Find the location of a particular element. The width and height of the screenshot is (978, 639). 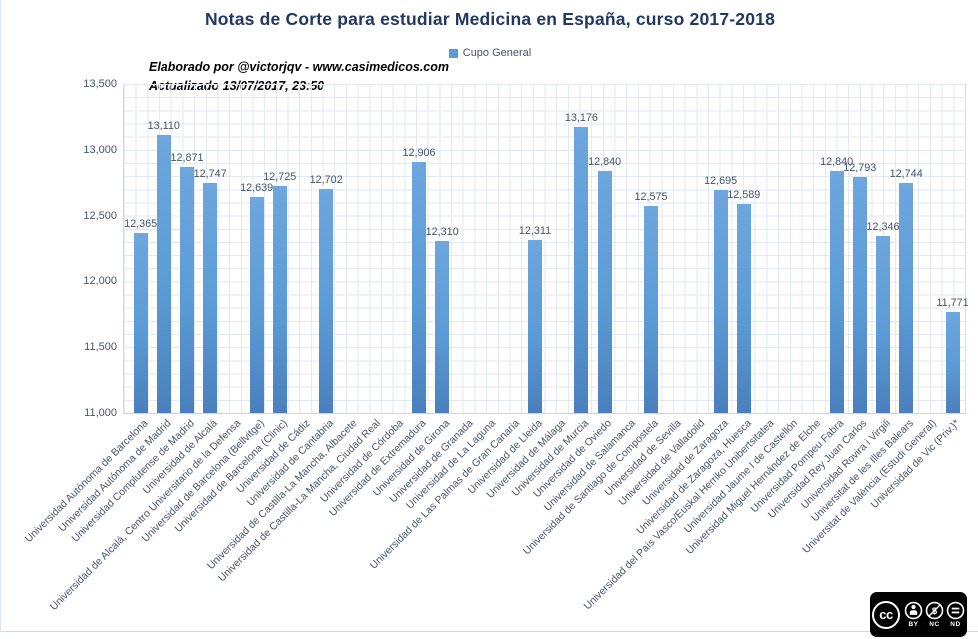

bar-value-label: 12,310 is located at coordinates (442, 231).